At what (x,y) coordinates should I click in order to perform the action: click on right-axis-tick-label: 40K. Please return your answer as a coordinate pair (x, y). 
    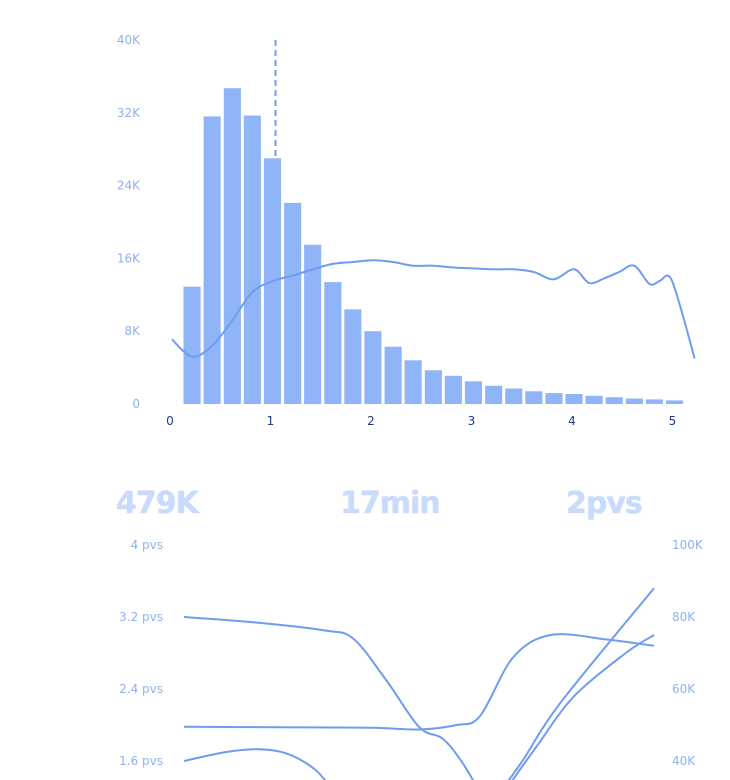
    Looking at the image, I should click on (684, 761).